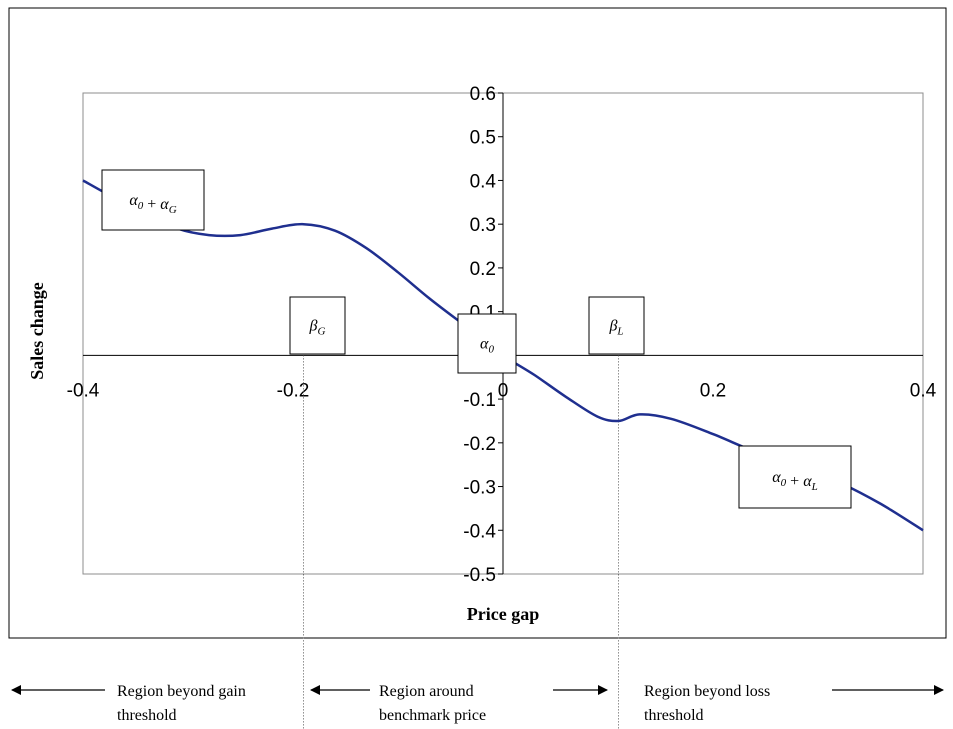 This screenshot has height=729, width=953. What do you see at coordinates (83, 390) in the screenshot?
I see `x-tick-label: -0.4` at bounding box center [83, 390].